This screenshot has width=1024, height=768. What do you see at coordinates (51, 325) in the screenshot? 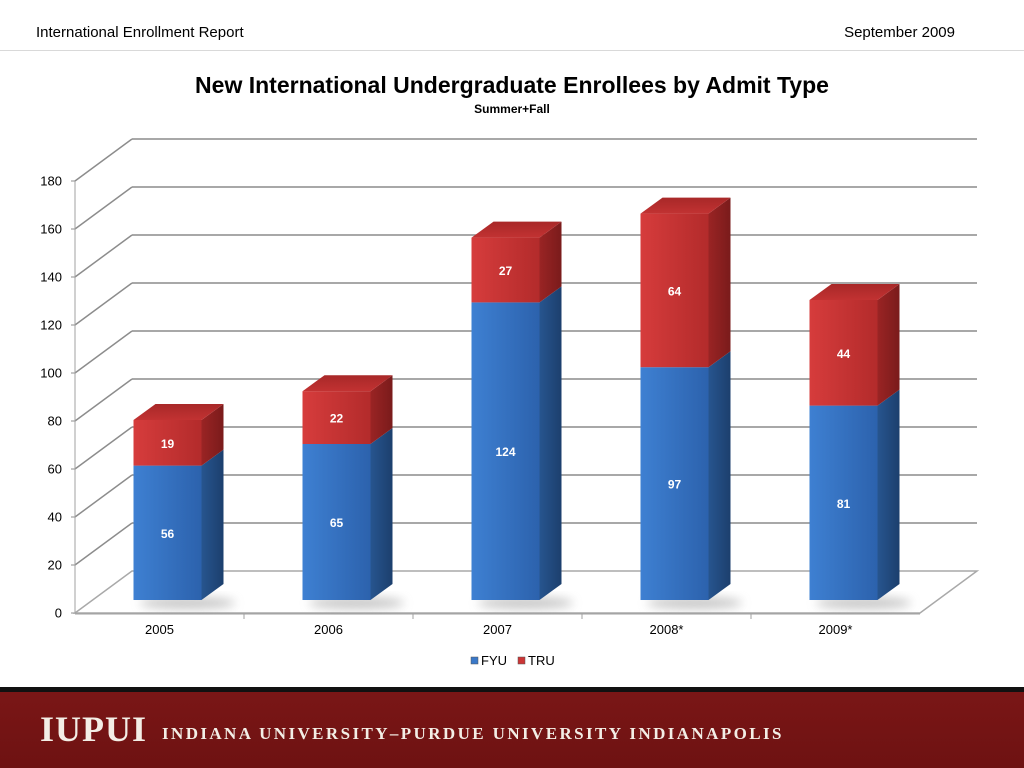
I see `y-tick-label: 120` at bounding box center [51, 325].